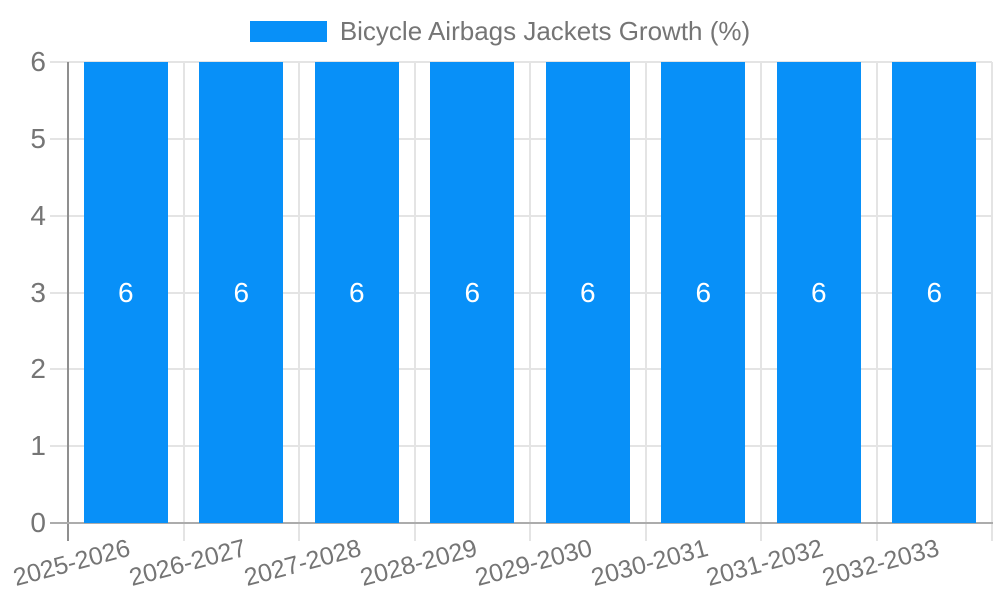 The height and width of the screenshot is (600, 1000). What do you see at coordinates (38, 61) in the screenshot?
I see `y-tick-label: 6` at bounding box center [38, 61].